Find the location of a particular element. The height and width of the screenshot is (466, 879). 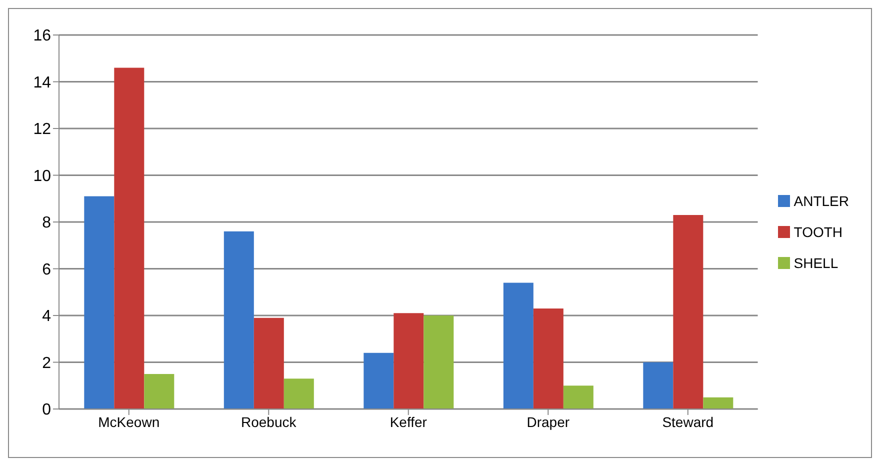

x-tick-label: Keffer is located at coordinates (409, 422).